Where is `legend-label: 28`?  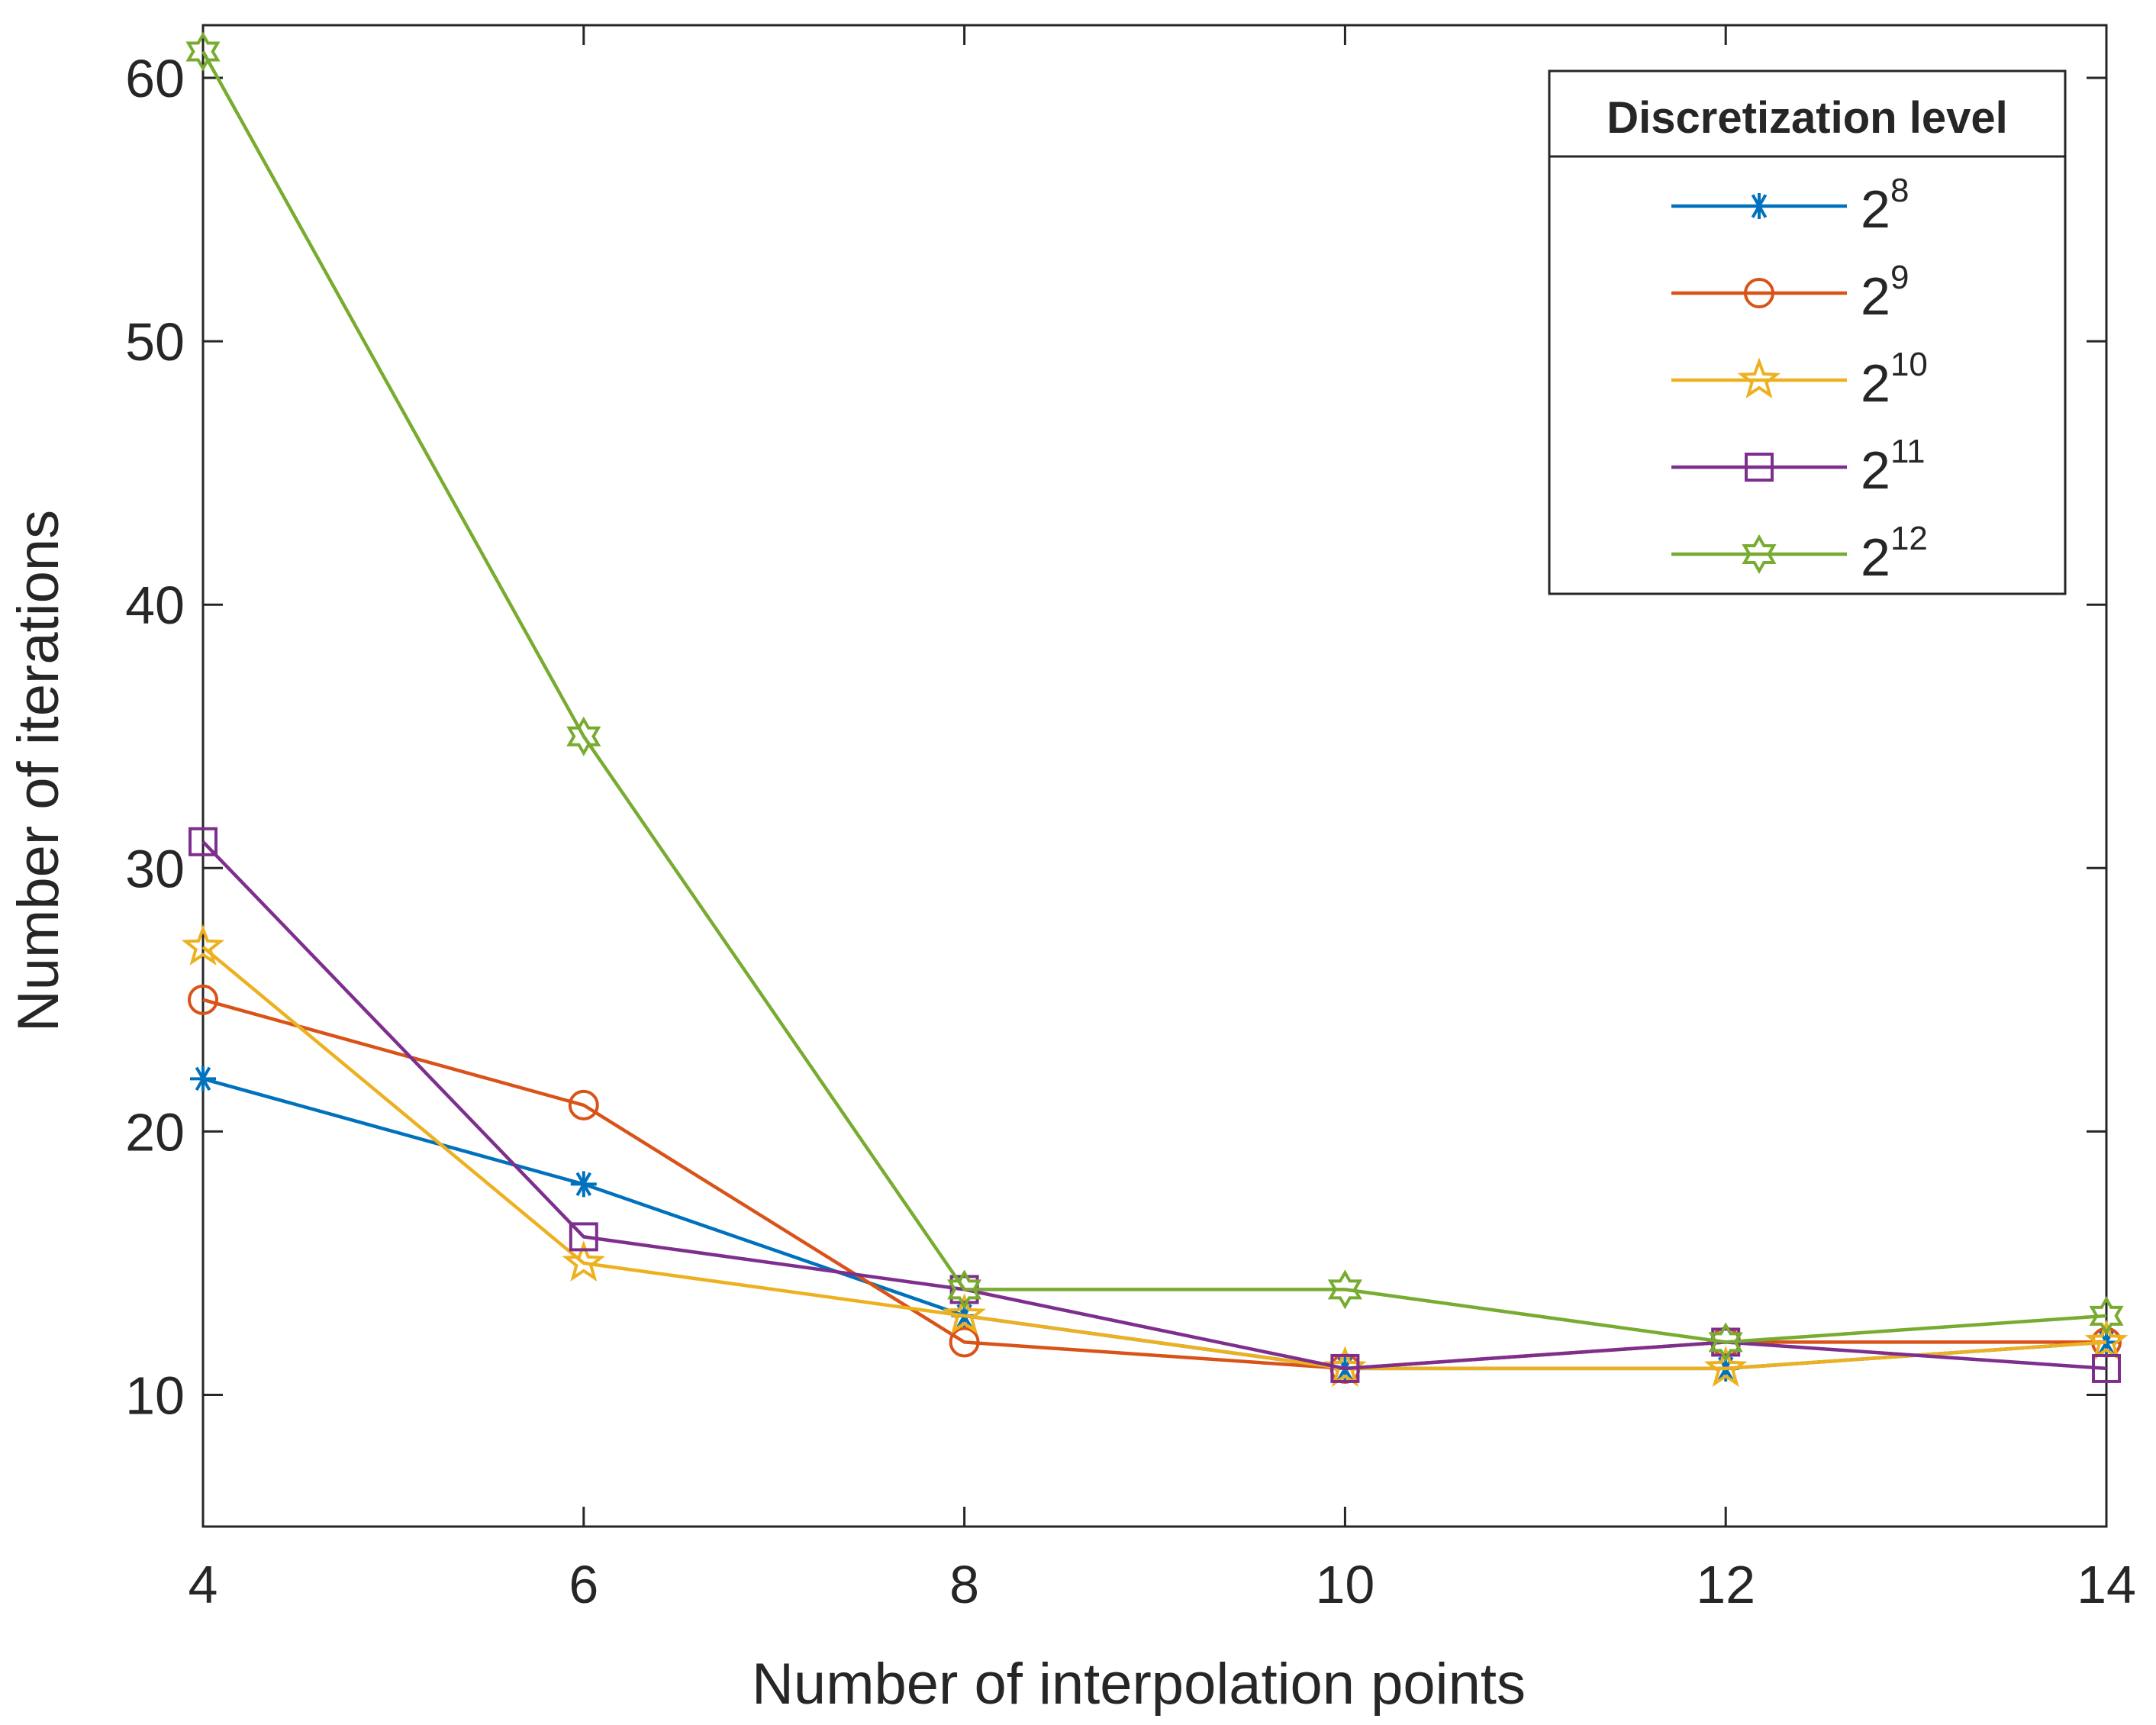
legend-label: 28 is located at coordinates (1885, 205).